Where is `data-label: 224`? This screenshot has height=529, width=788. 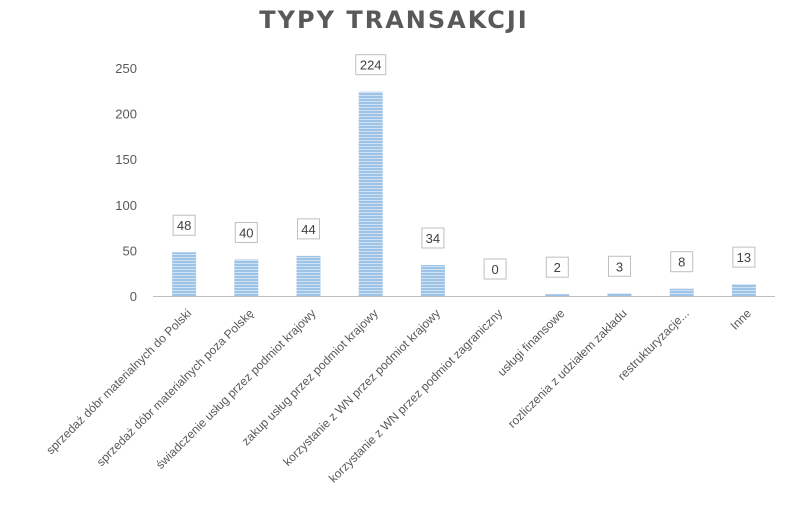
data-label: 224 is located at coordinates (371, 65).